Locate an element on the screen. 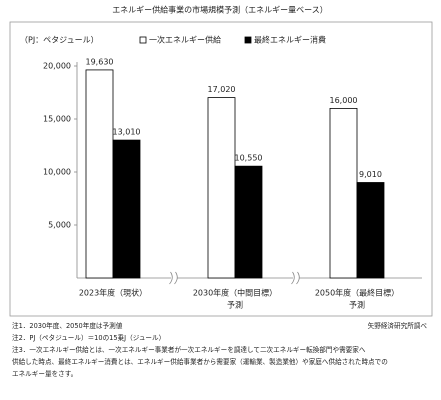 The height and width of the screenshot is (400, 441). legend-label: 一次エネルギー供給 is located at coordinates (185, 40).